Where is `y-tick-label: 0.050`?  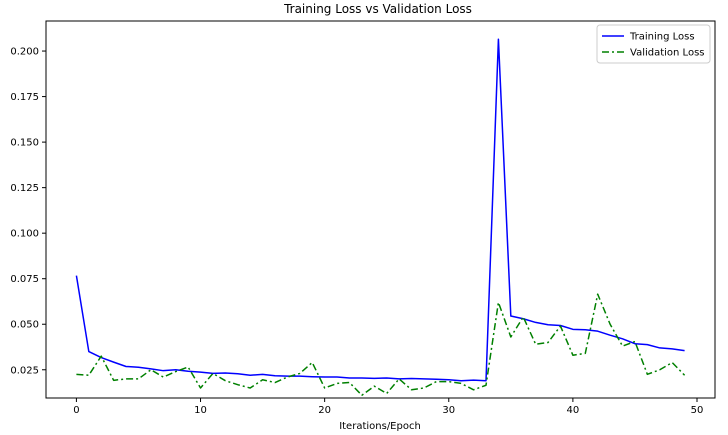
y-tick-label: 0.050 is located at coordinates (24, 325).